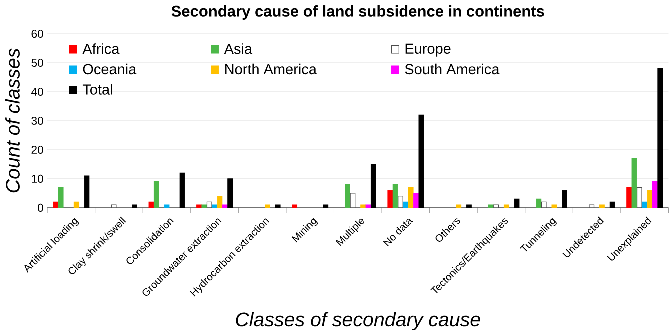 Image resolution: width=671 pixels, height=336 pixels. Describe the element at coordinates (452, 69) in the screenshot. I see `legend-label: South America` at that location.